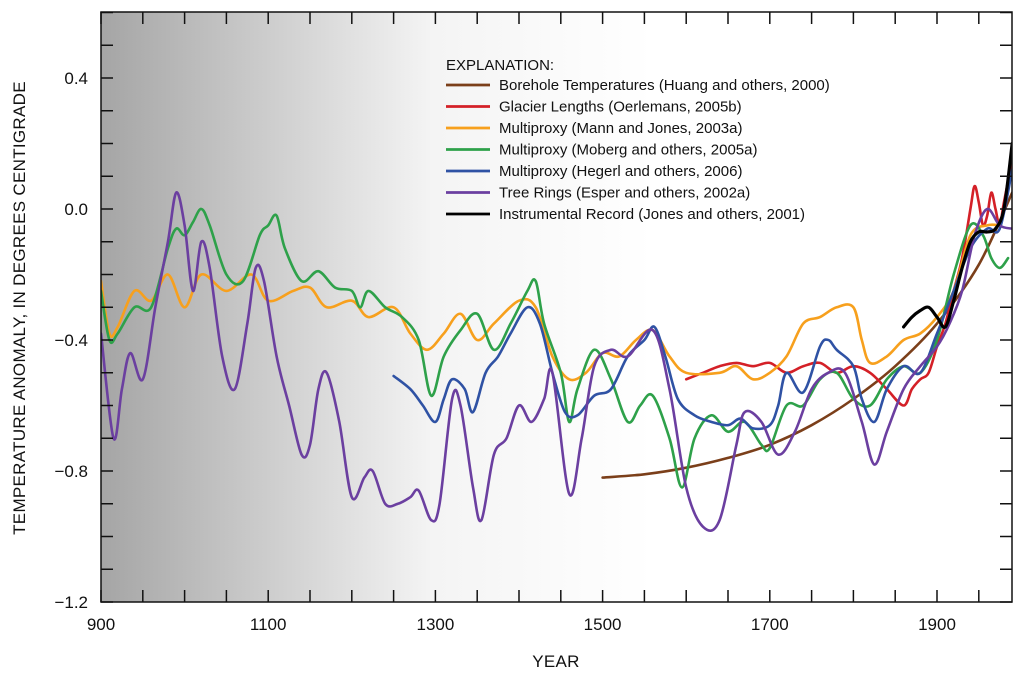 This screenshot has height=673, width=1013. I want to click on legend-title: EXPLANATION:, so click(500, 65).